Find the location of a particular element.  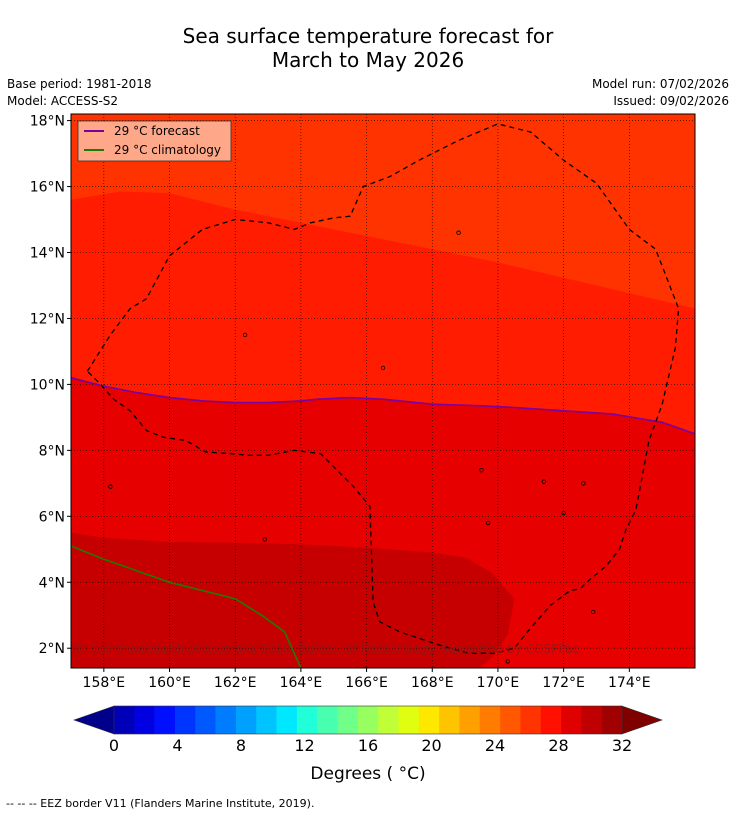

sst-band-27c is located at coordinates (293, 600).